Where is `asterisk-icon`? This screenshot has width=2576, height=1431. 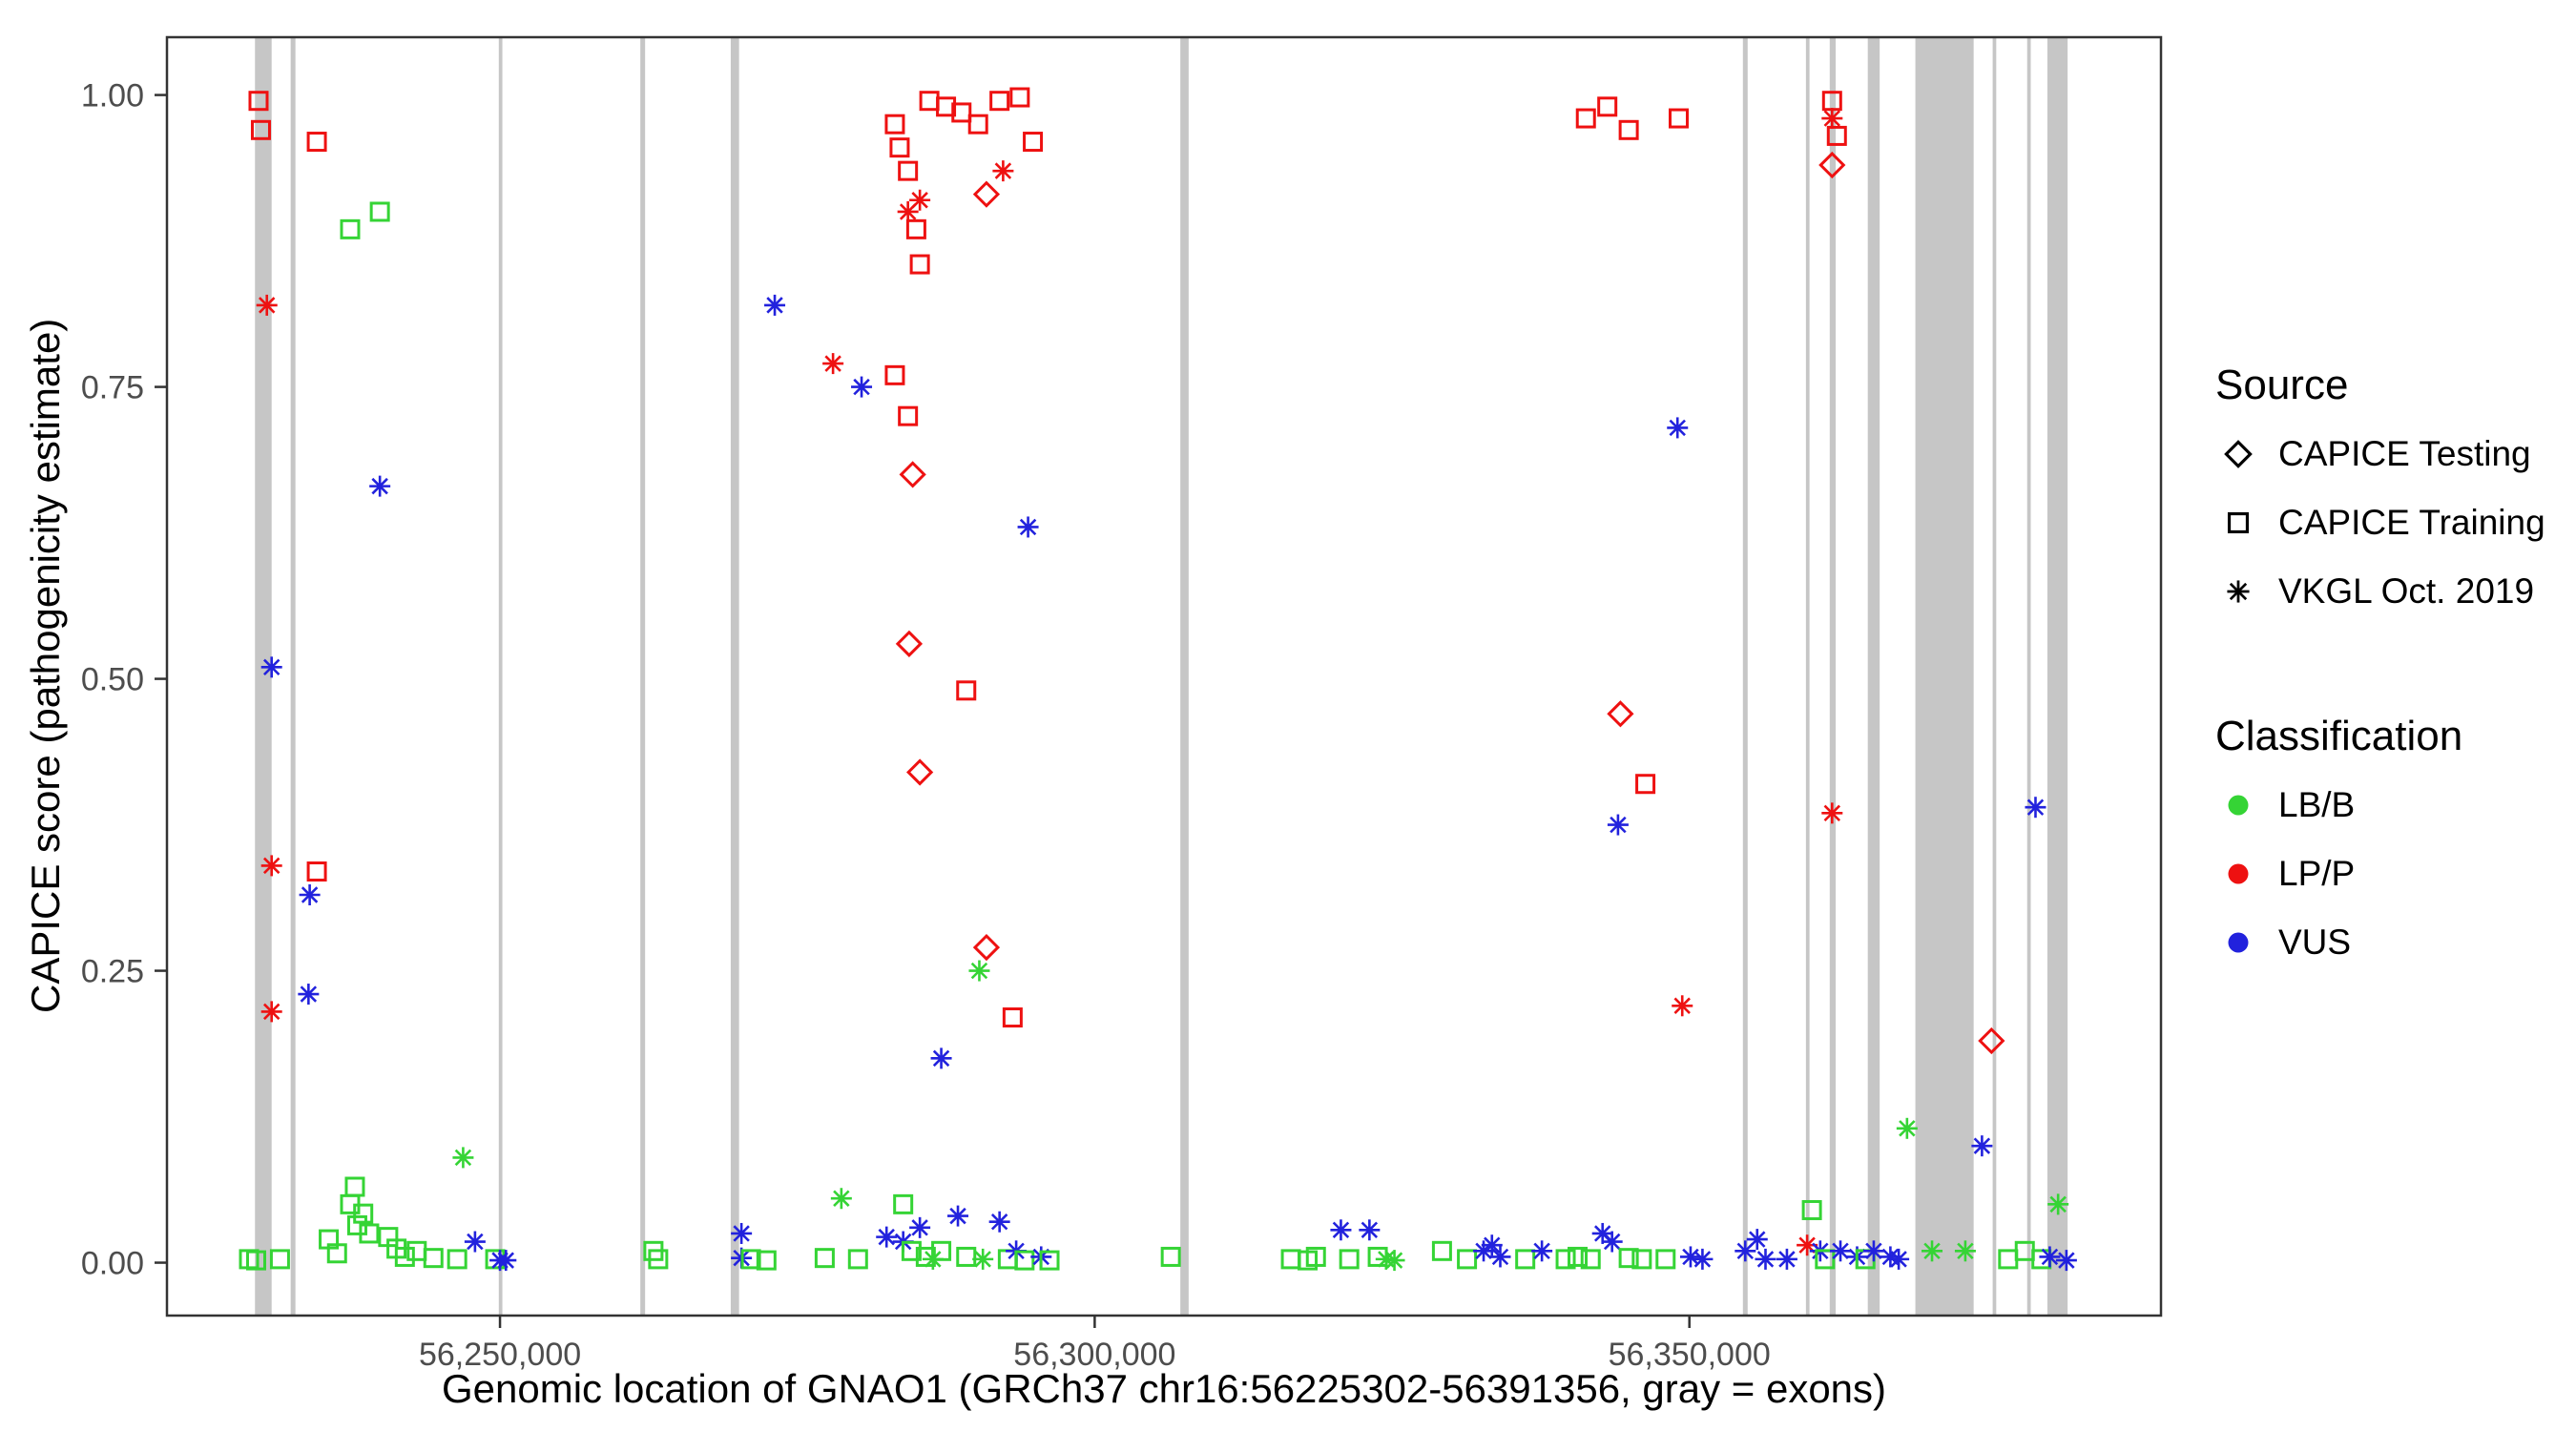 asterisk-icon is located at coordinates (2238, 591).